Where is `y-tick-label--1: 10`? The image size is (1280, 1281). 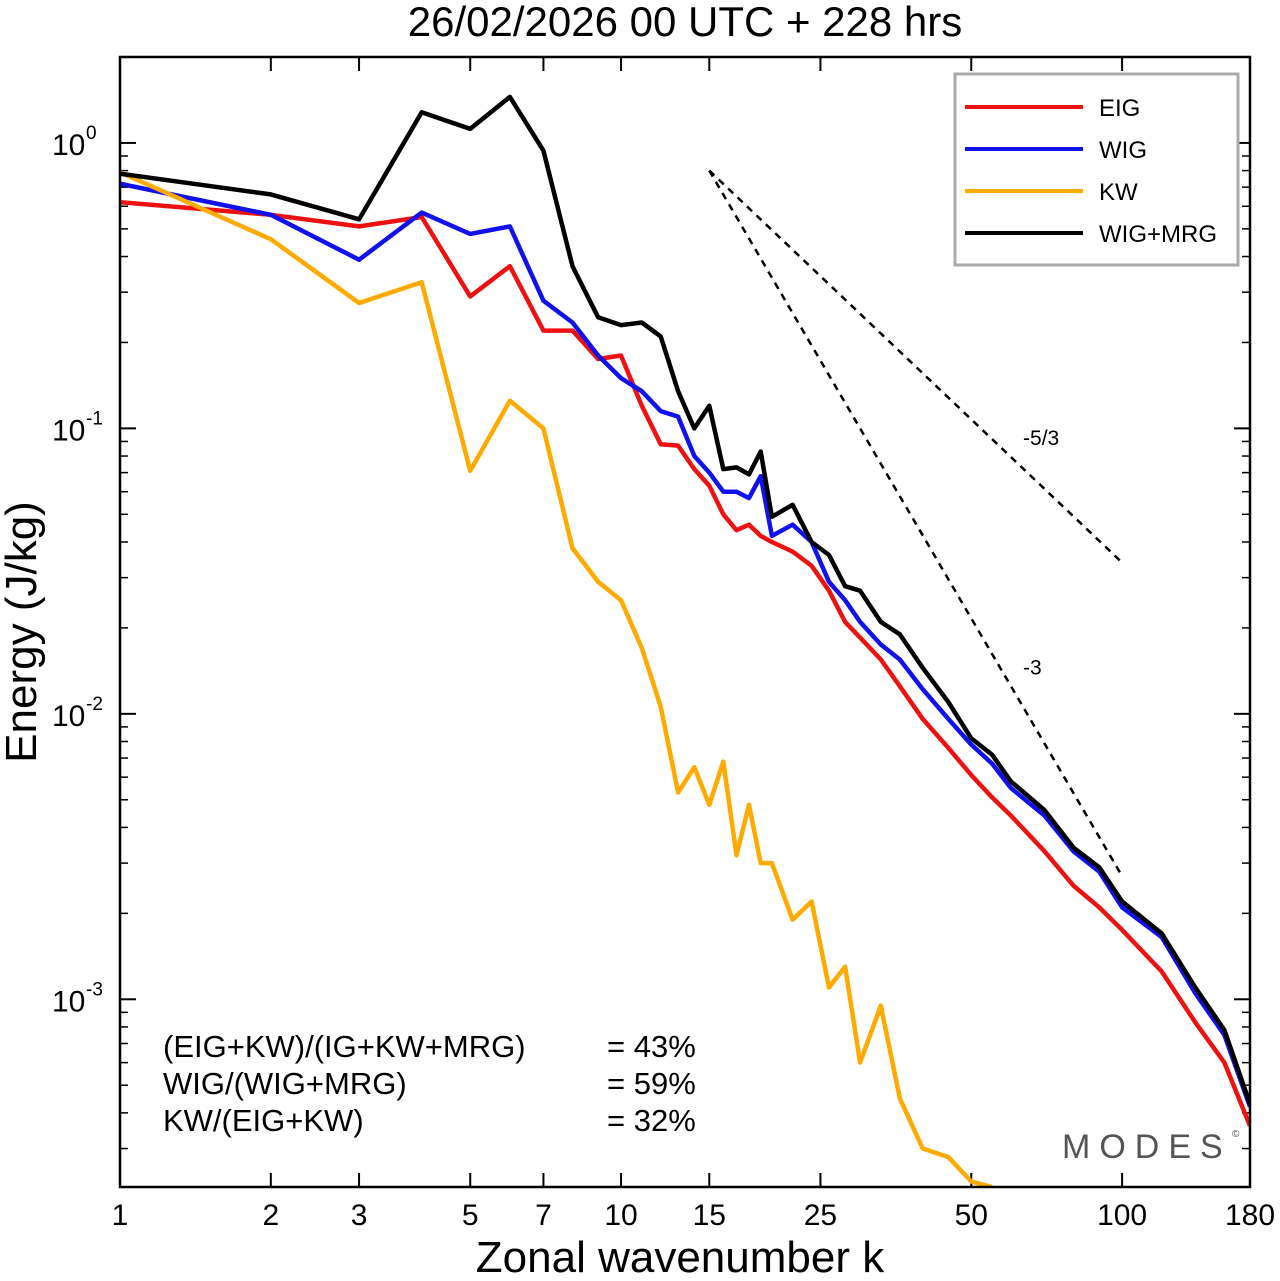 y-tick-label--1: 10 is located at coordinates (68, 430).